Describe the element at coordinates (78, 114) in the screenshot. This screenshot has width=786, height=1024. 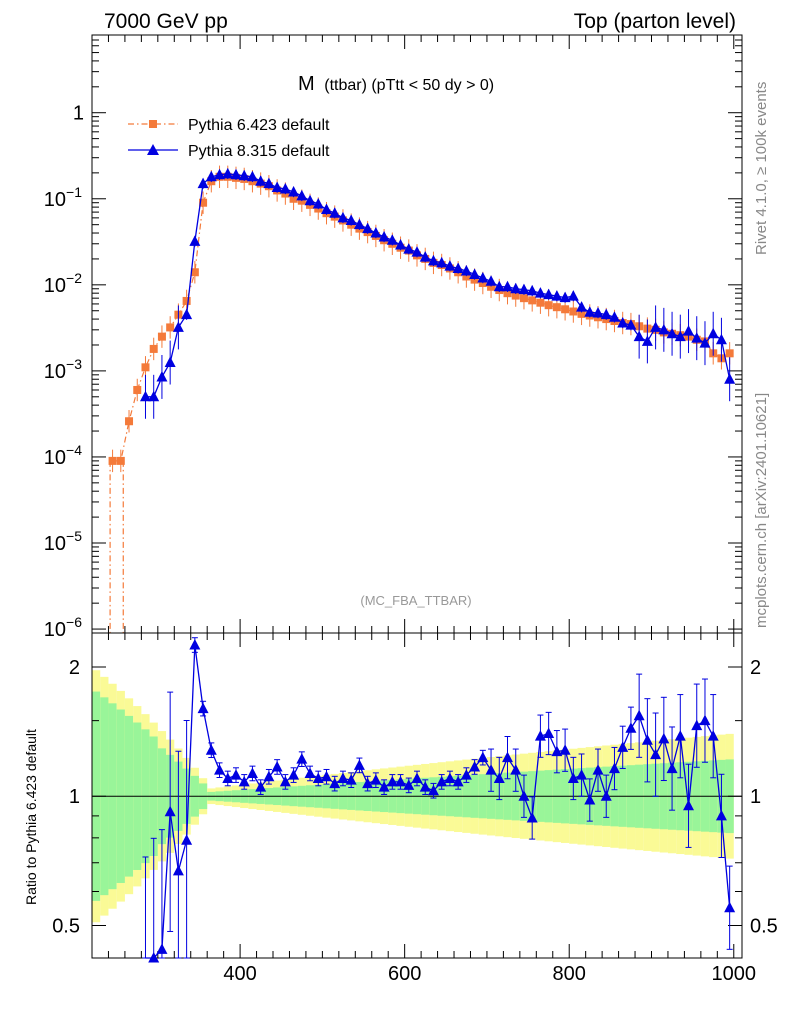
I see `main-y-tick-label: 1` at that location.